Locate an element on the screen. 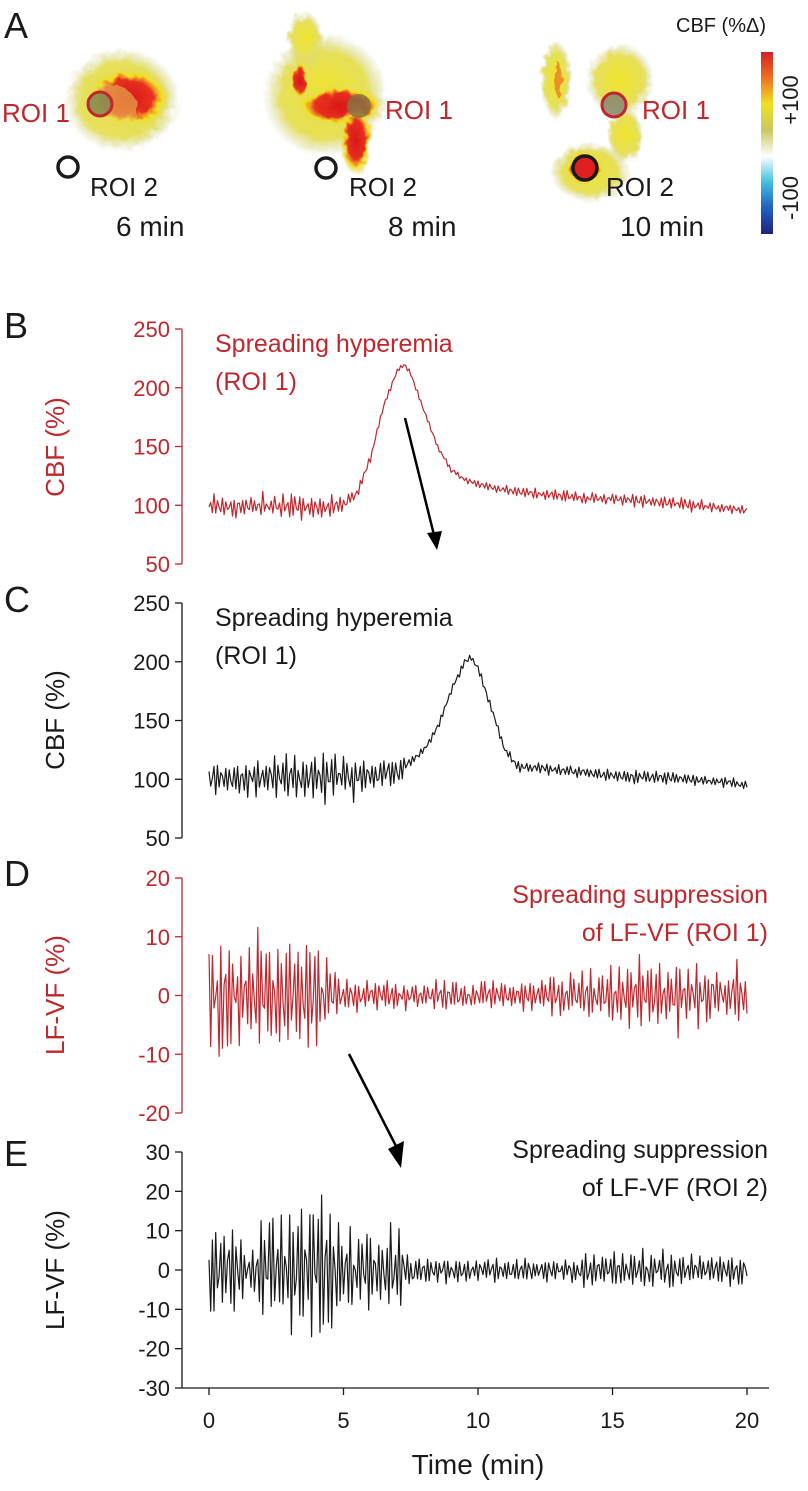 Image resolution: width=808 pixels, height=1491 pixels. x-tick-label: 20 is located at coordinates (747, 1420).